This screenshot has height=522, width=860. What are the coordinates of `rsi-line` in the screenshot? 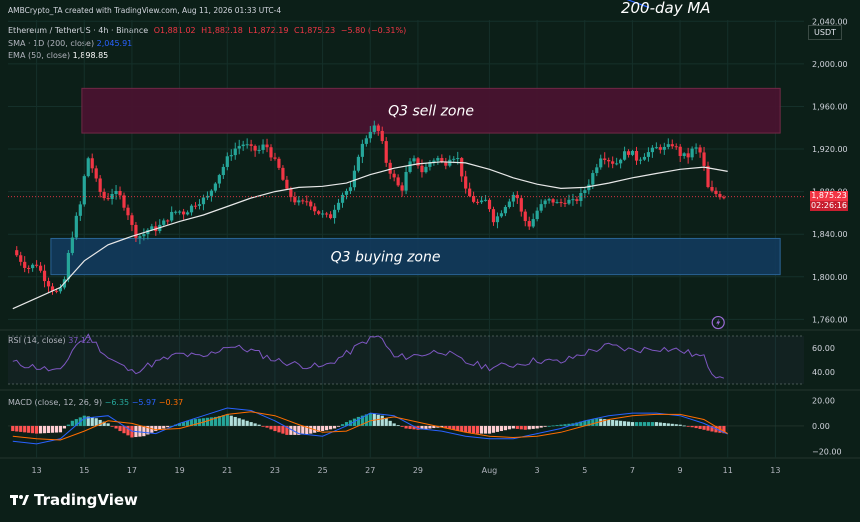 It's located at (368, 356).